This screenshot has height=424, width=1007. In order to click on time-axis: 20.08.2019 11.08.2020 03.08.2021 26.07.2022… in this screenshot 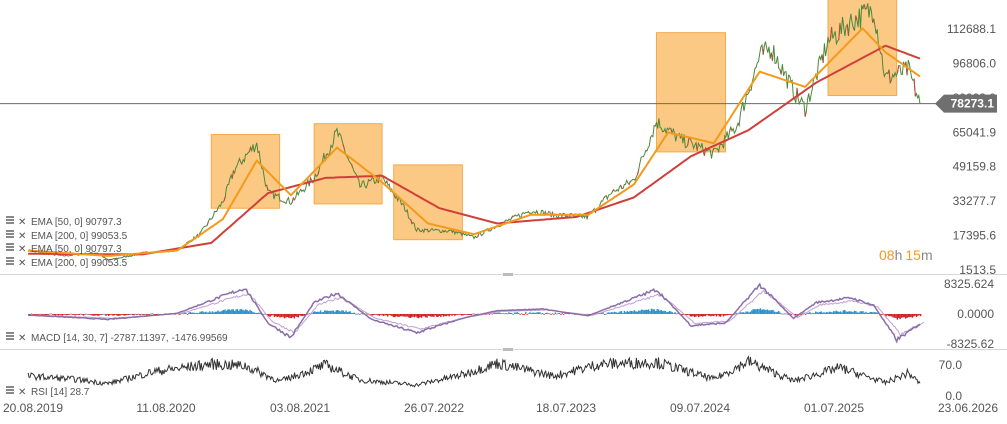, I will do `click(500, 408)`.